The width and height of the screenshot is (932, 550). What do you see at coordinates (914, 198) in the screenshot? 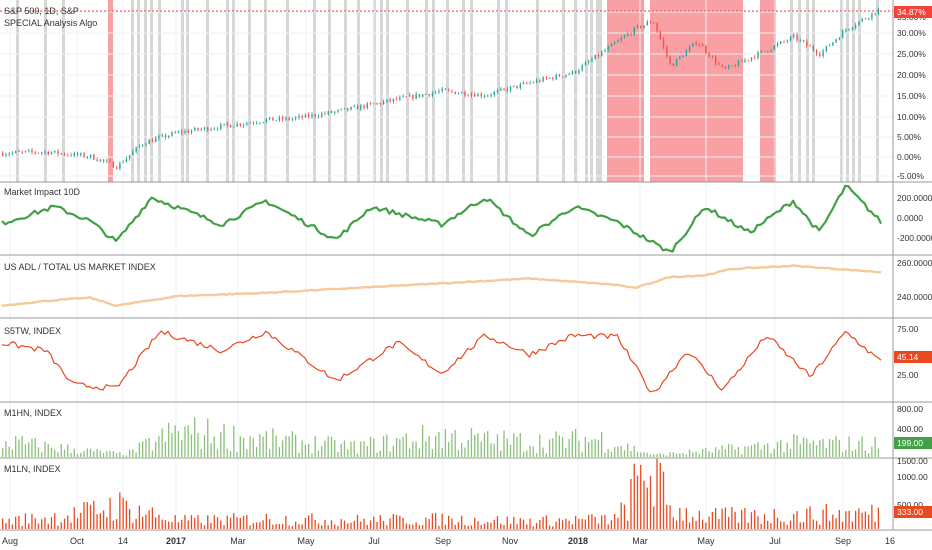
I see `y-tick: 200.0000` at bounding box center [914, 198].